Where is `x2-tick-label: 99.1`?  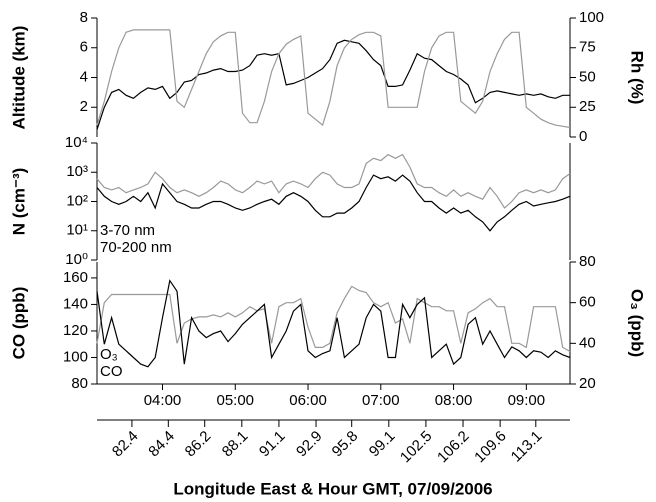
x2-tick-label: 99.1 is located at coordinates (382, 444).